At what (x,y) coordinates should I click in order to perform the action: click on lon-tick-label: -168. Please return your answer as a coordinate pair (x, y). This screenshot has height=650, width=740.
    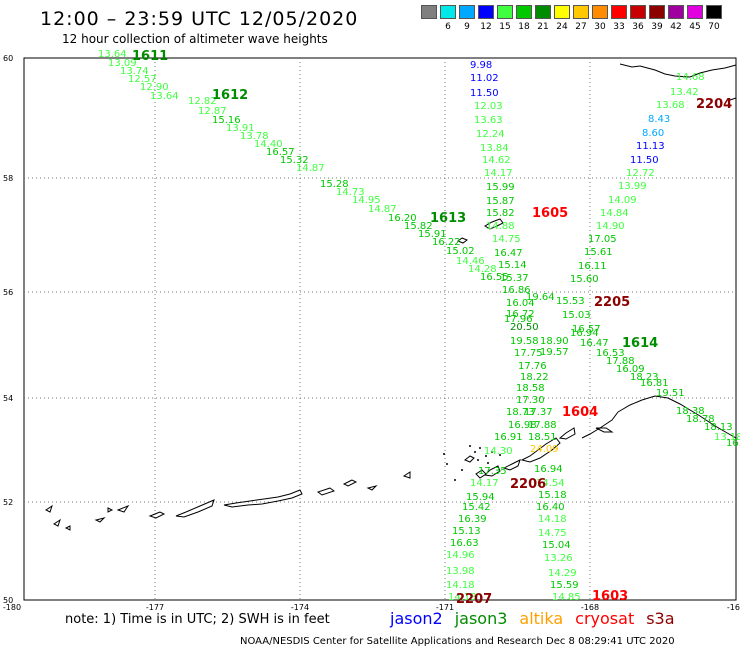
    Looking at the image, I should click on (590, 607).